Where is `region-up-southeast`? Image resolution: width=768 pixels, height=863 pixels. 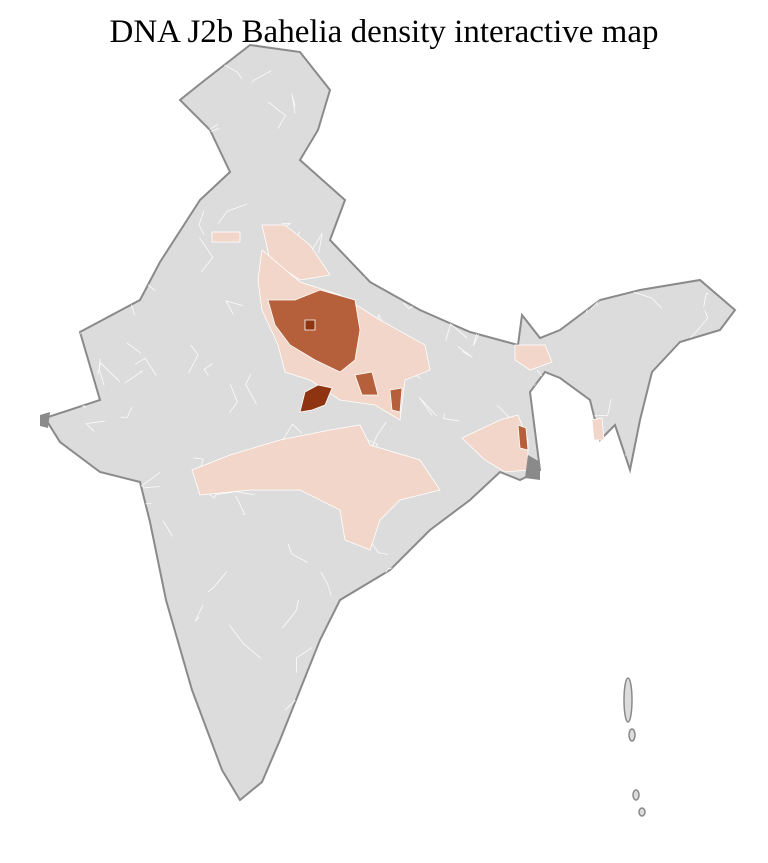
region-up-southeast is located at coordinates (396, 400).